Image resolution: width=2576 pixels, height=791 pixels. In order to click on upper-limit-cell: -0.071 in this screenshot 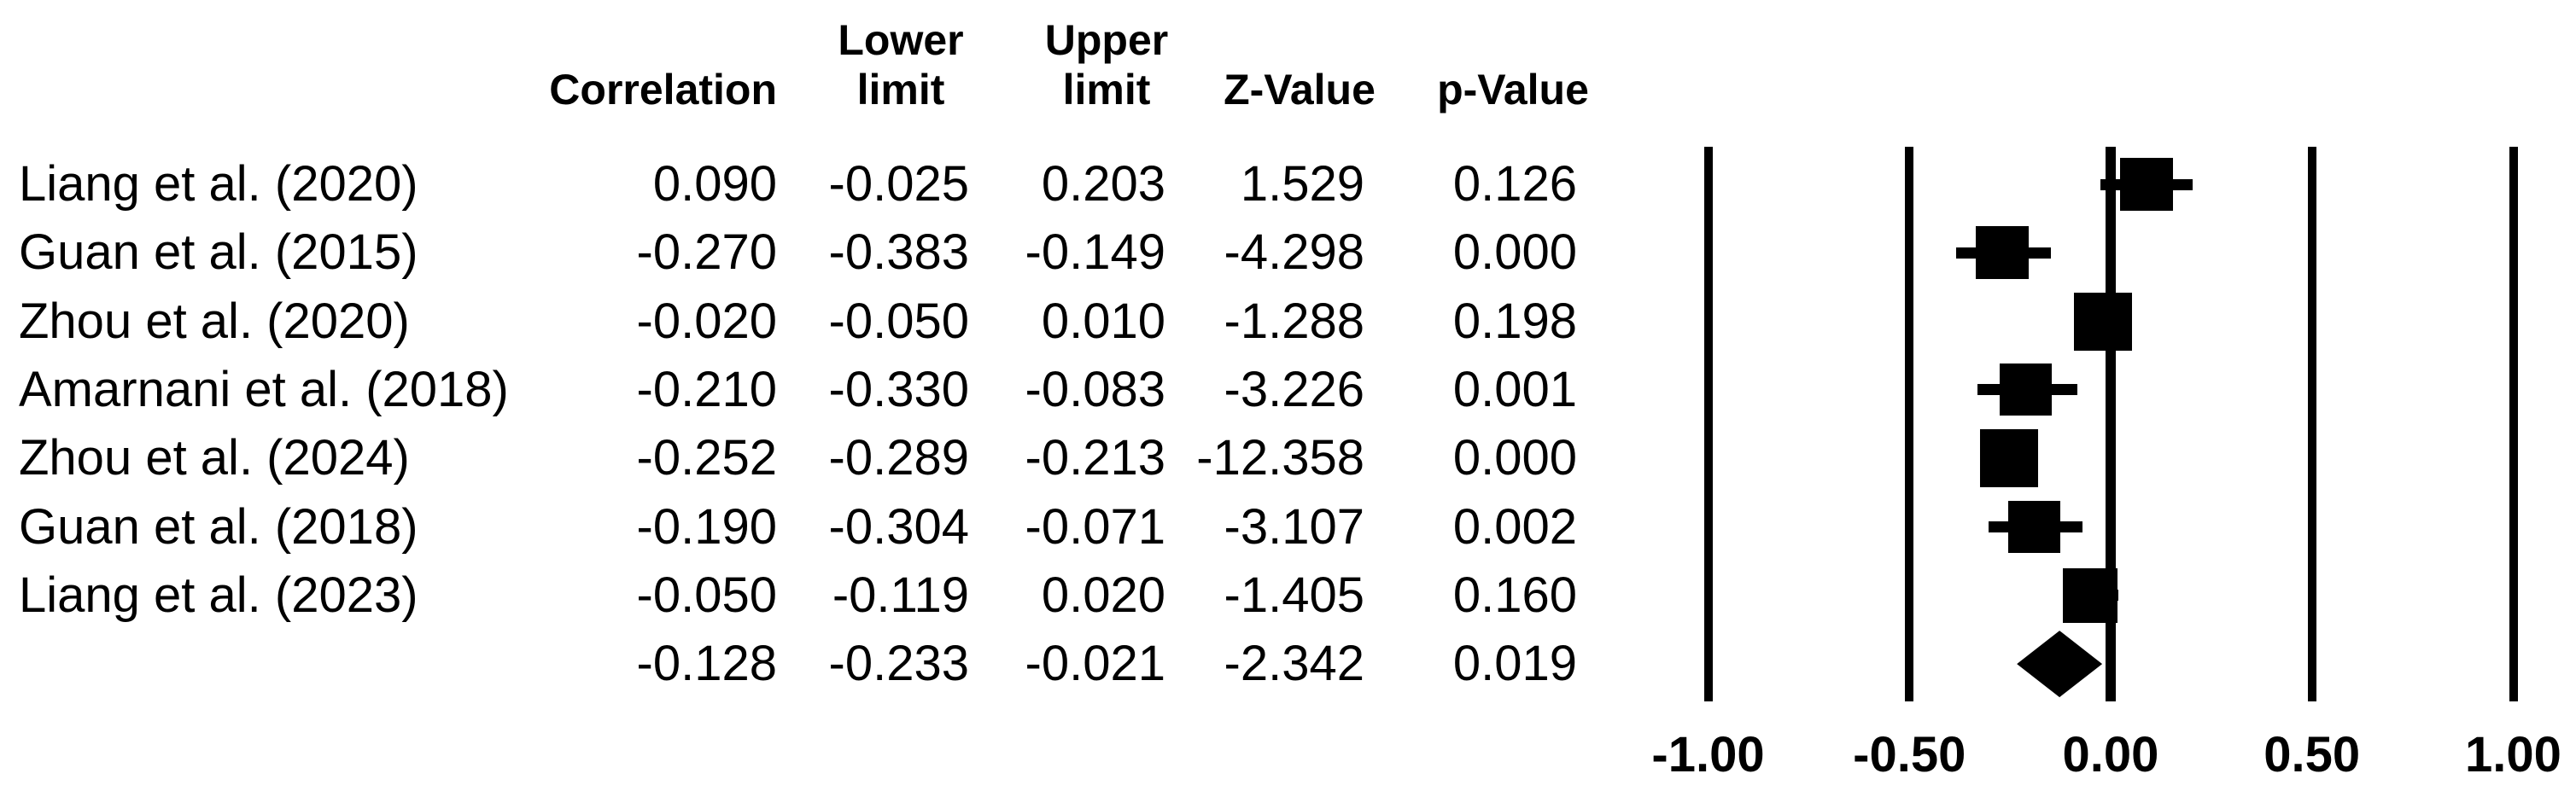, I will do `click(1095, 527)`.